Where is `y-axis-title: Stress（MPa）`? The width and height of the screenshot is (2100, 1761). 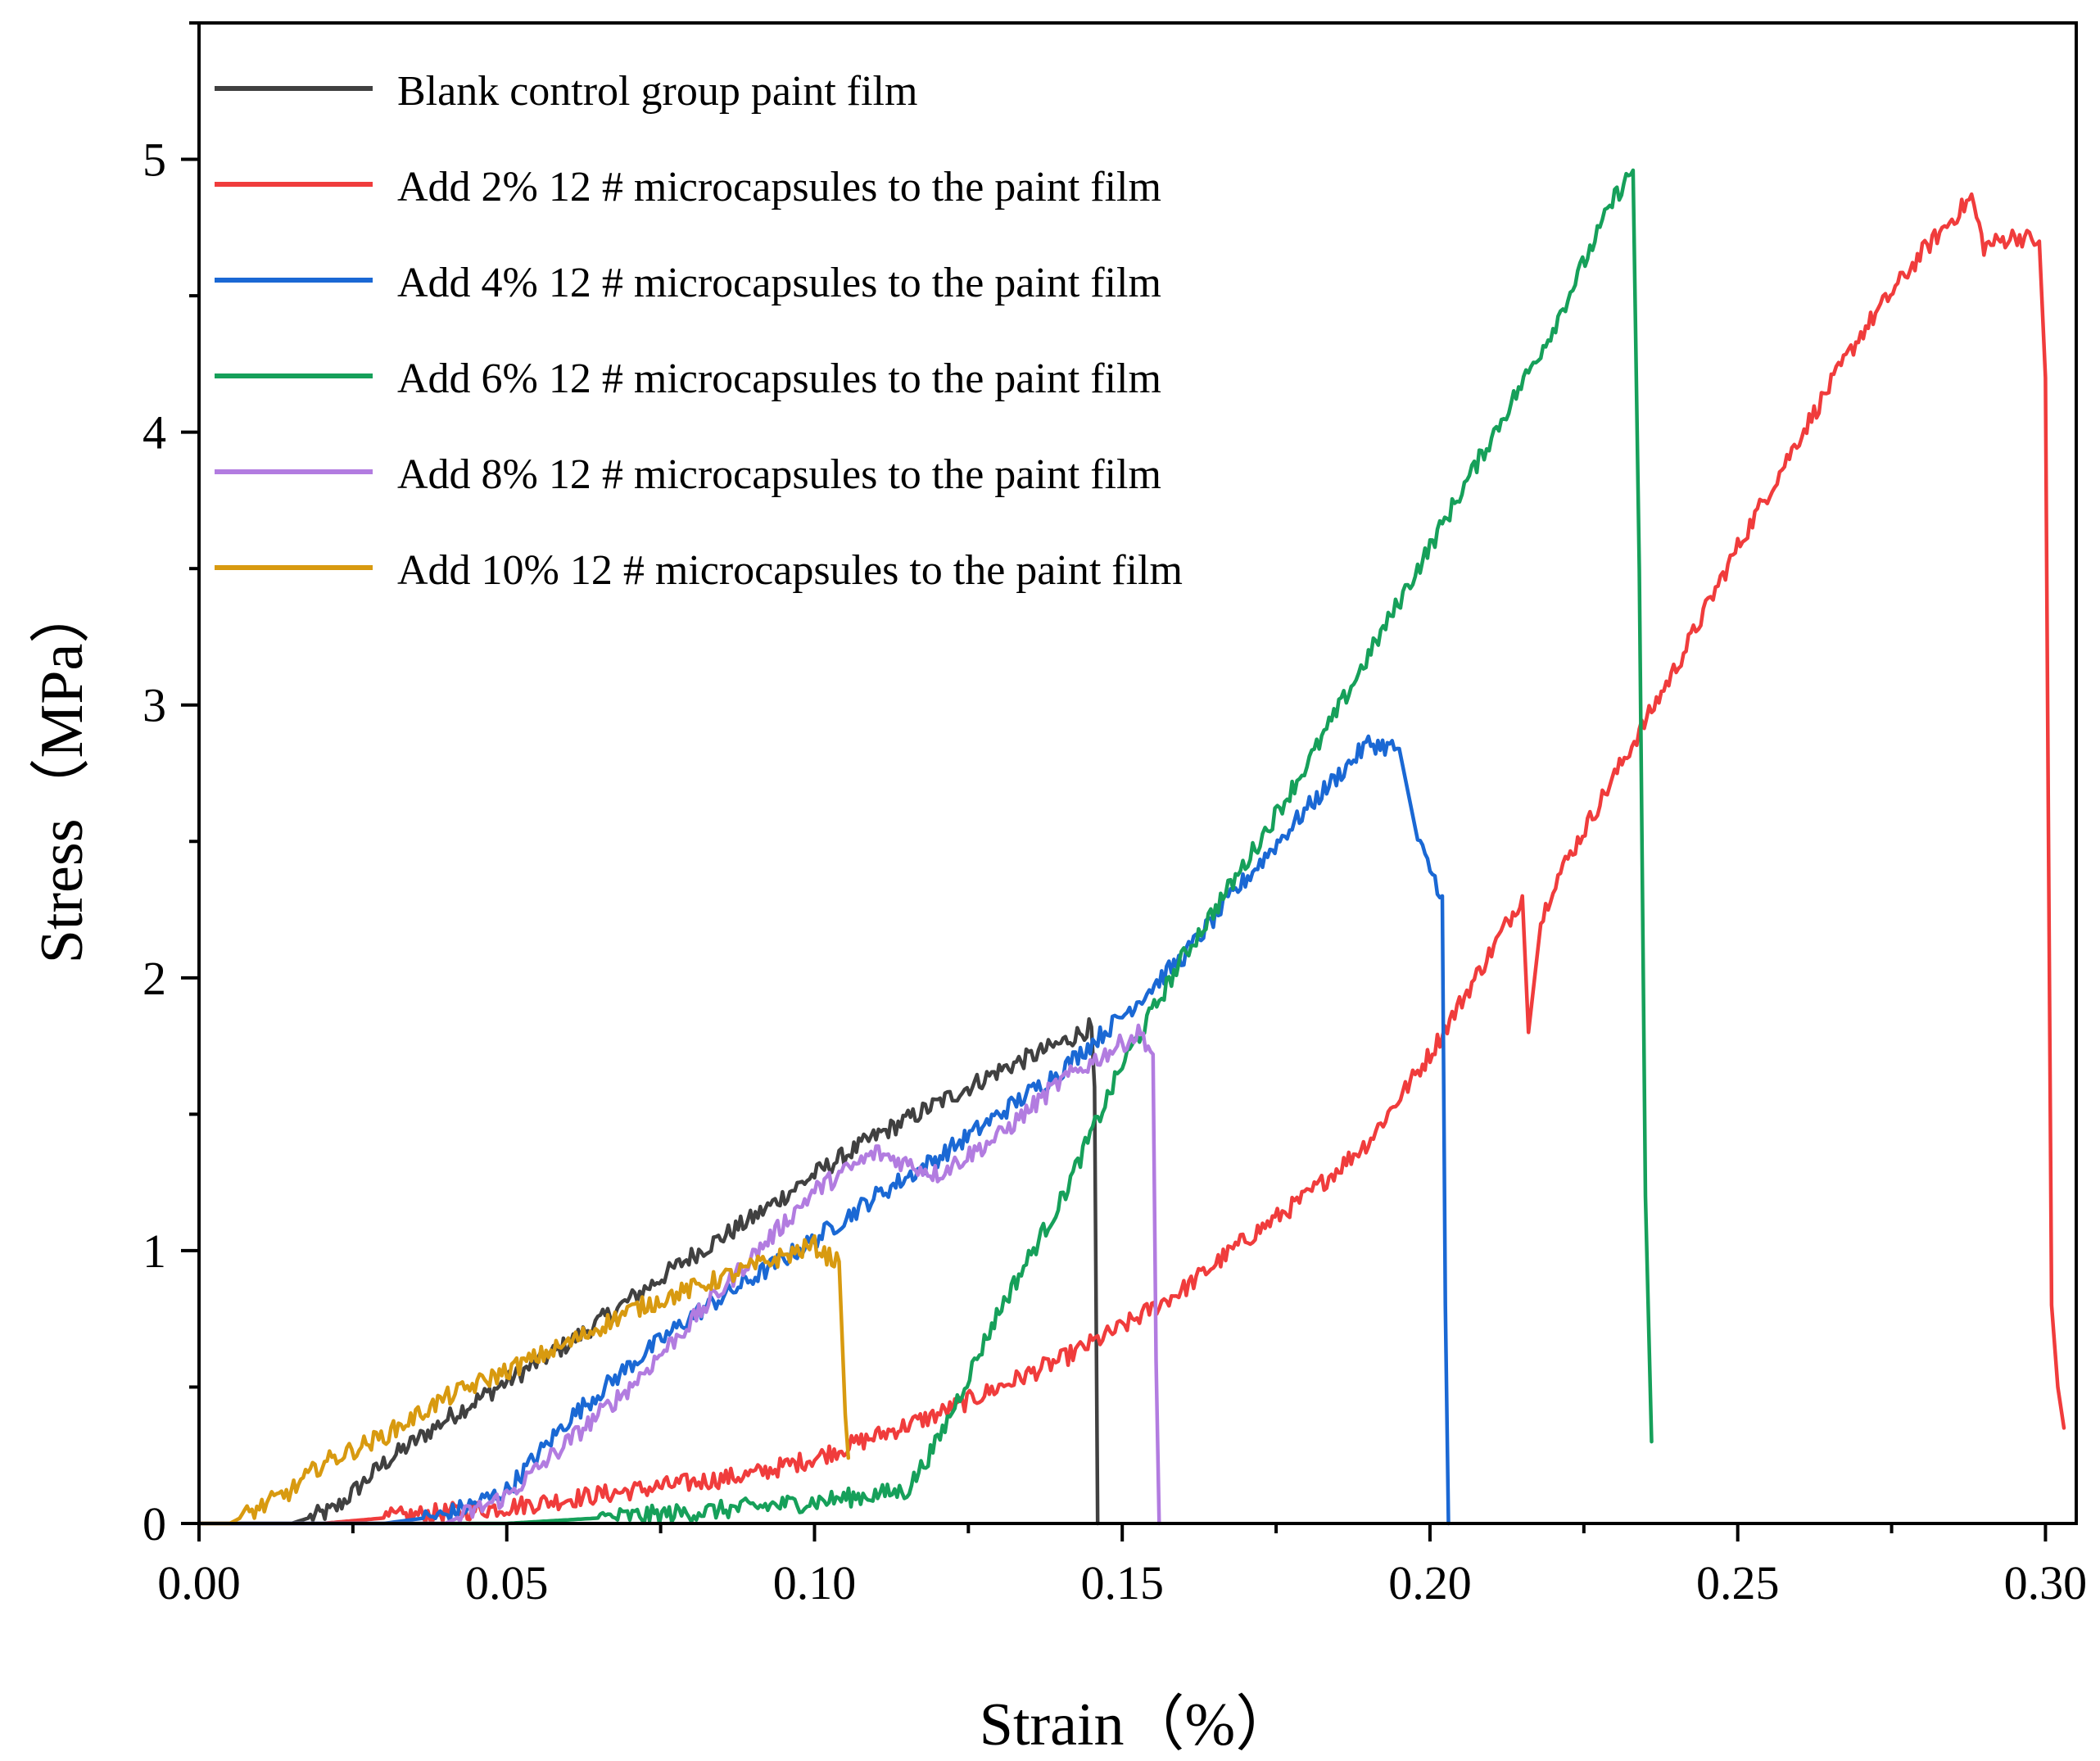
y-axis-title: Stress（MPa） is located at coordinates (62, 773).